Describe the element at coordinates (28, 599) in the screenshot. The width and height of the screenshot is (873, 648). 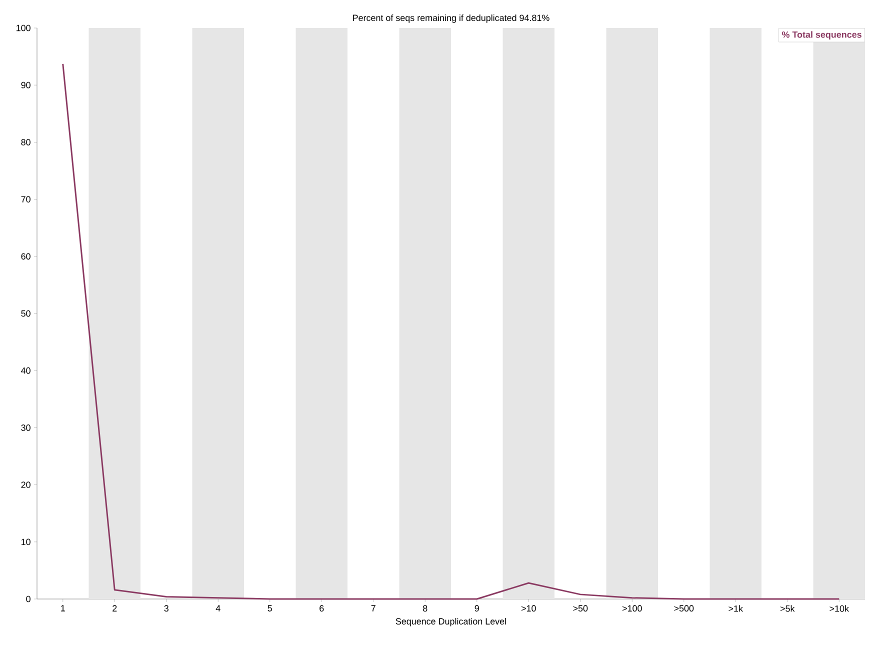
I see `y-tick-label: 0` at that location.